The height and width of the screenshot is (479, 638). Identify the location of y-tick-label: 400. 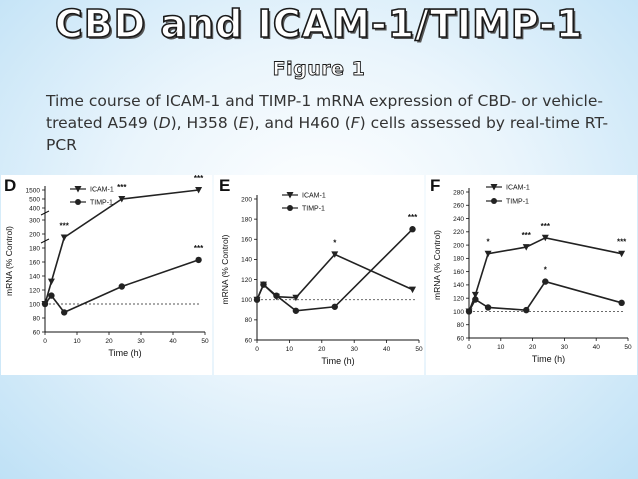
(34, 208).